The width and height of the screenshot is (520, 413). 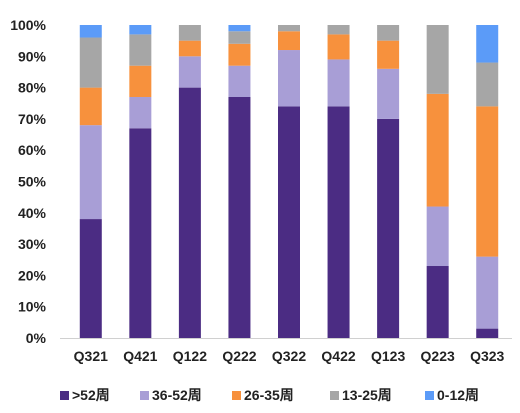 I want to click on legend-label: 26-35周, so click(x=269, y=395).